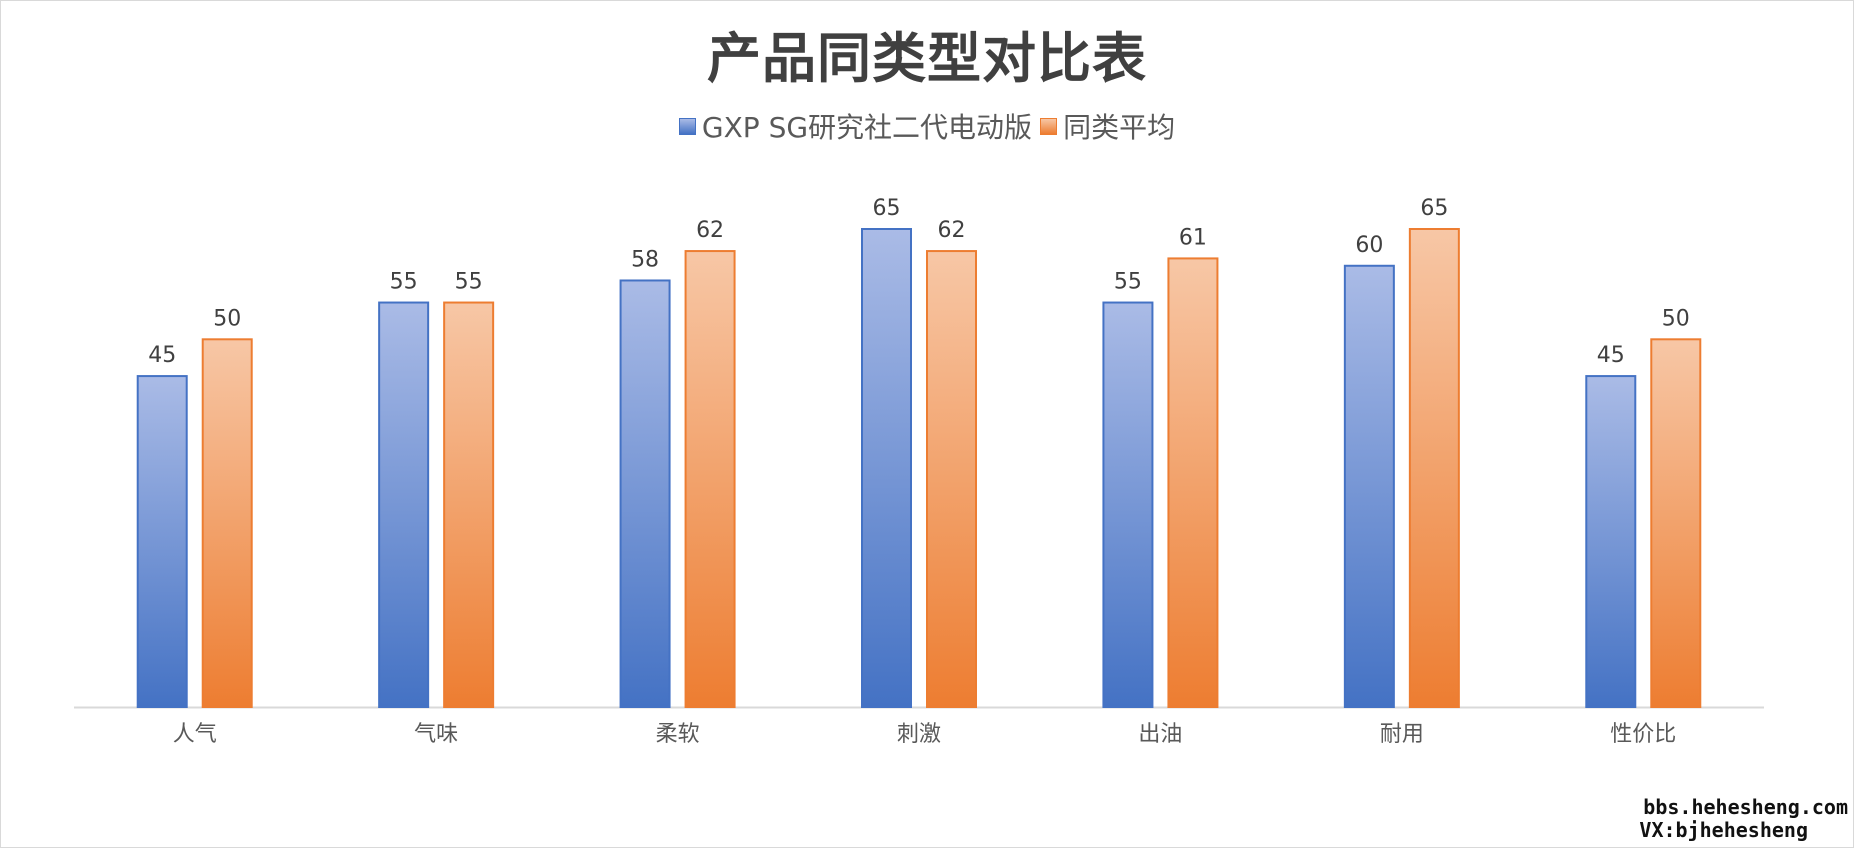  I want to click on bar-series-1-柔软, so click(645, 493).